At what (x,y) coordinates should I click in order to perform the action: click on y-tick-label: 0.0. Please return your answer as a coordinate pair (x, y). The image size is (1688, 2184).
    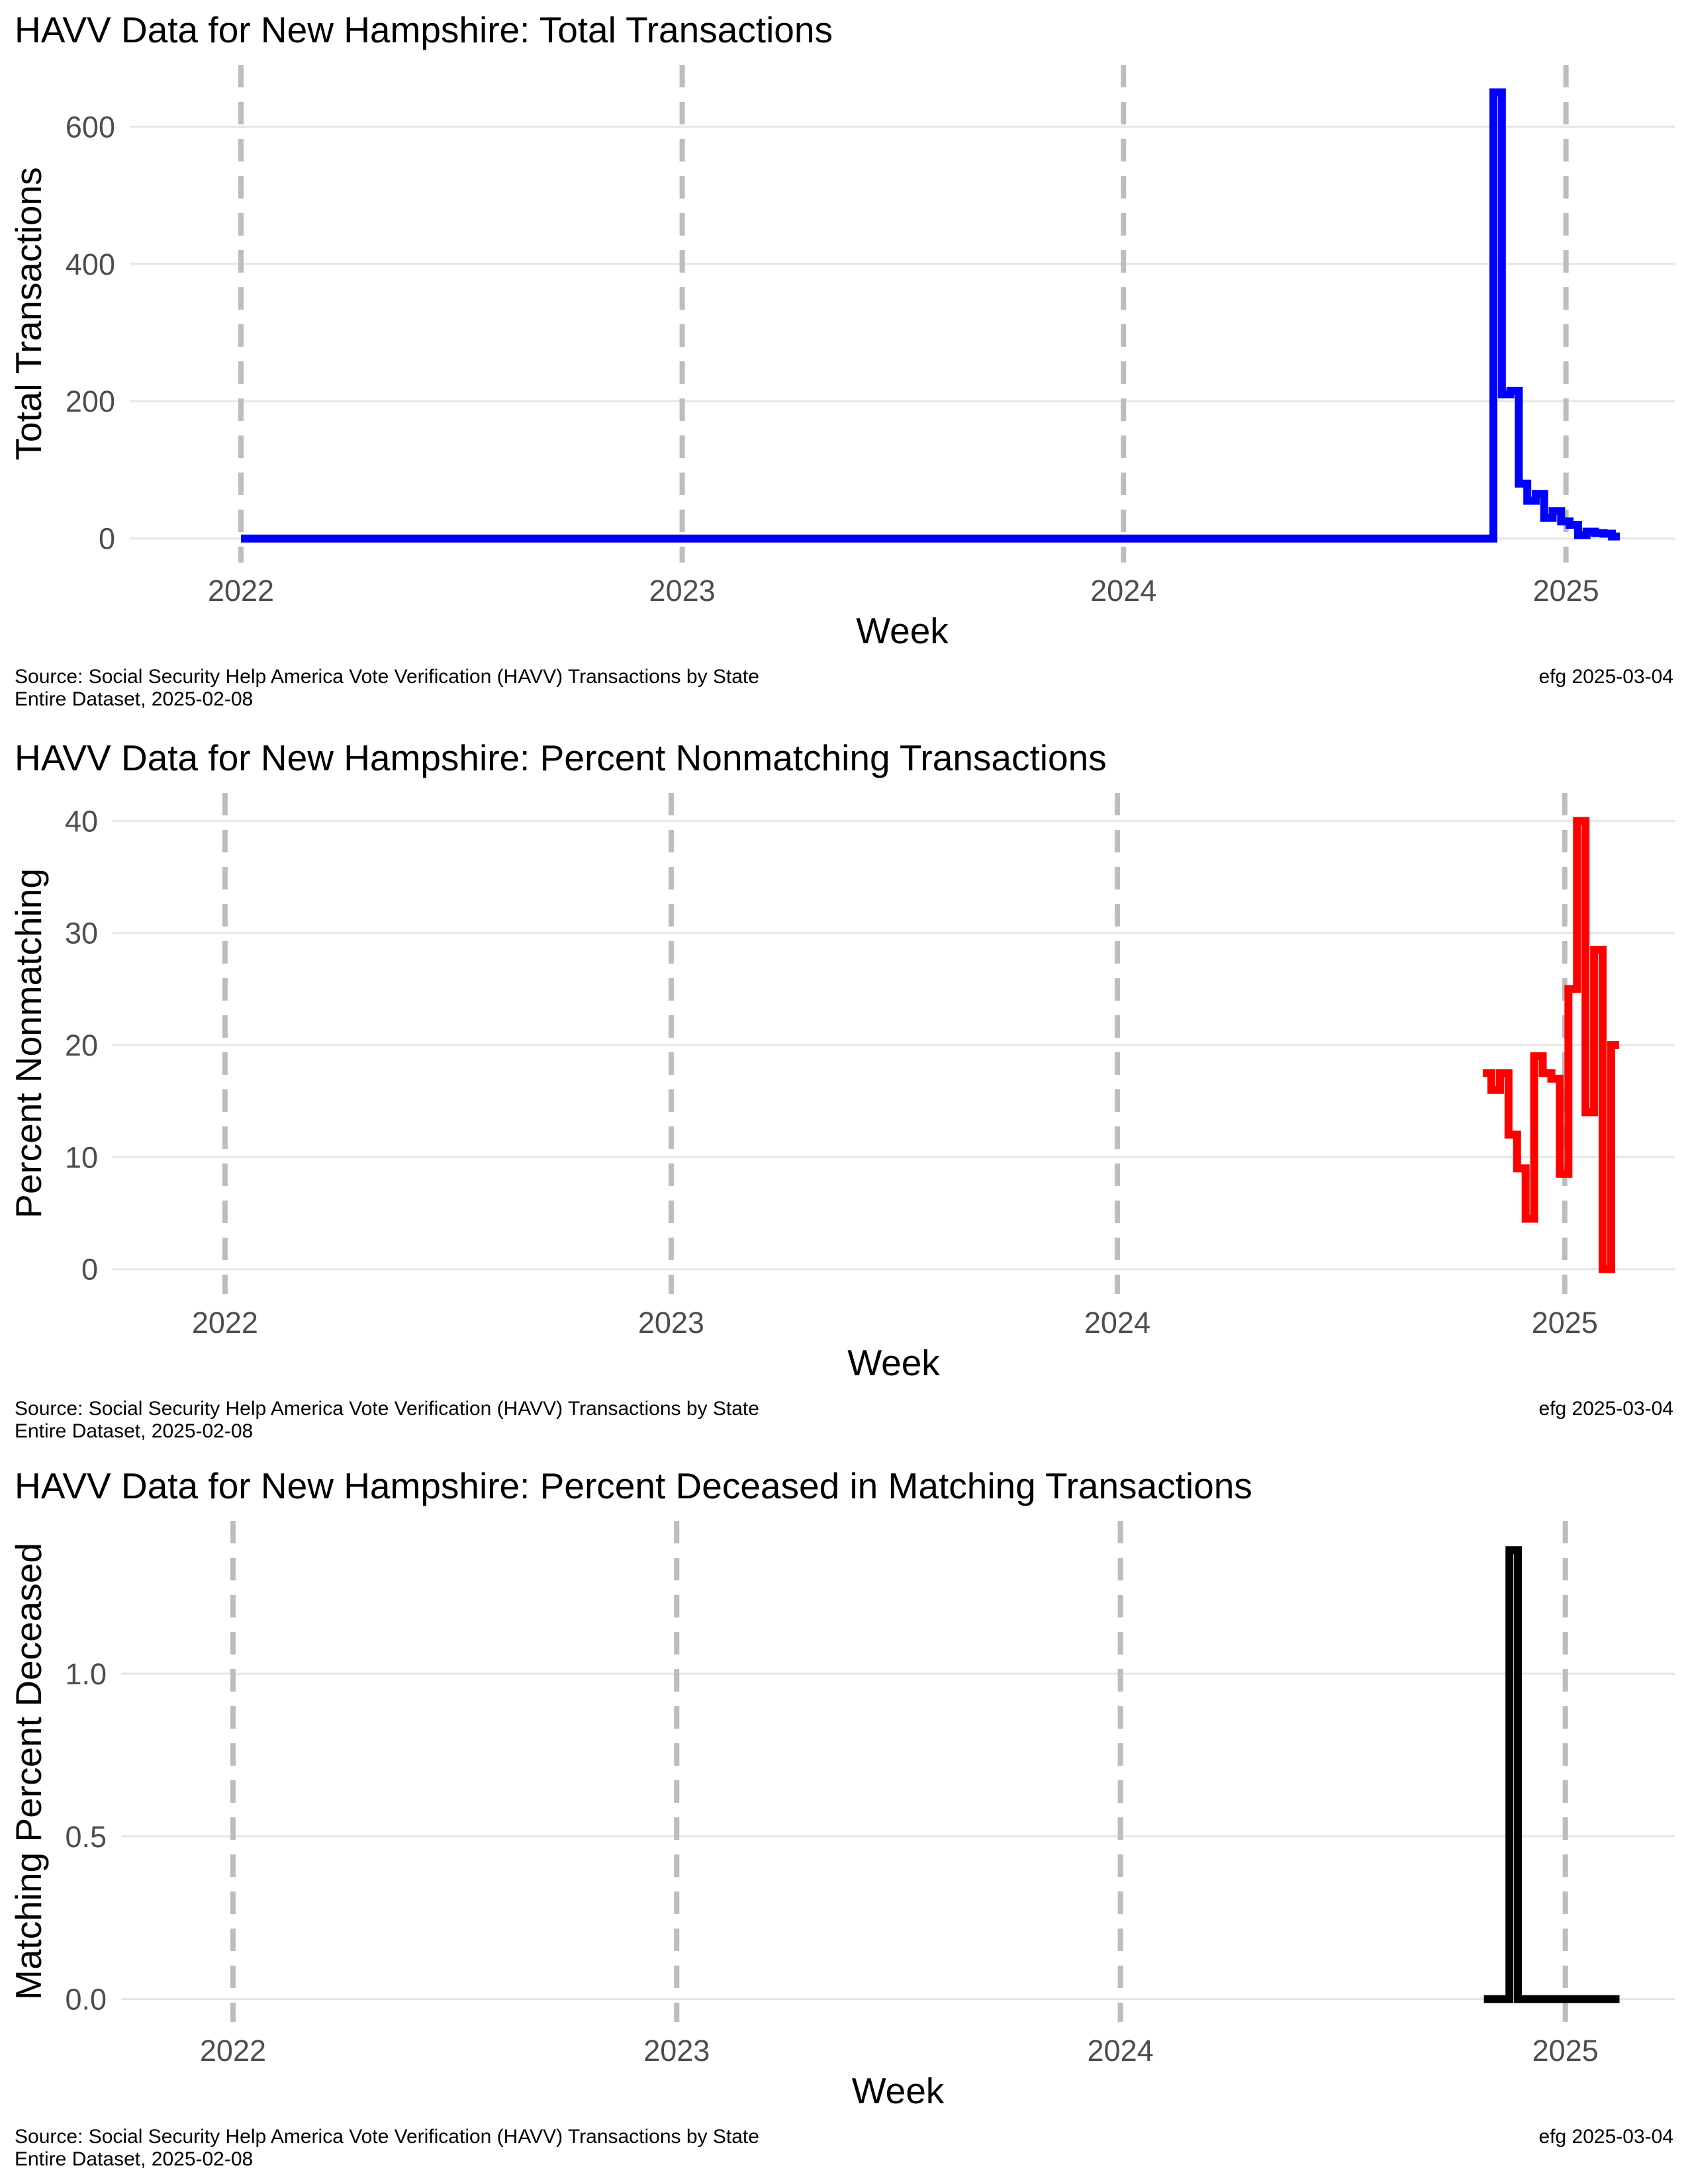
    Looking at the image, I should click on (86, 2000).